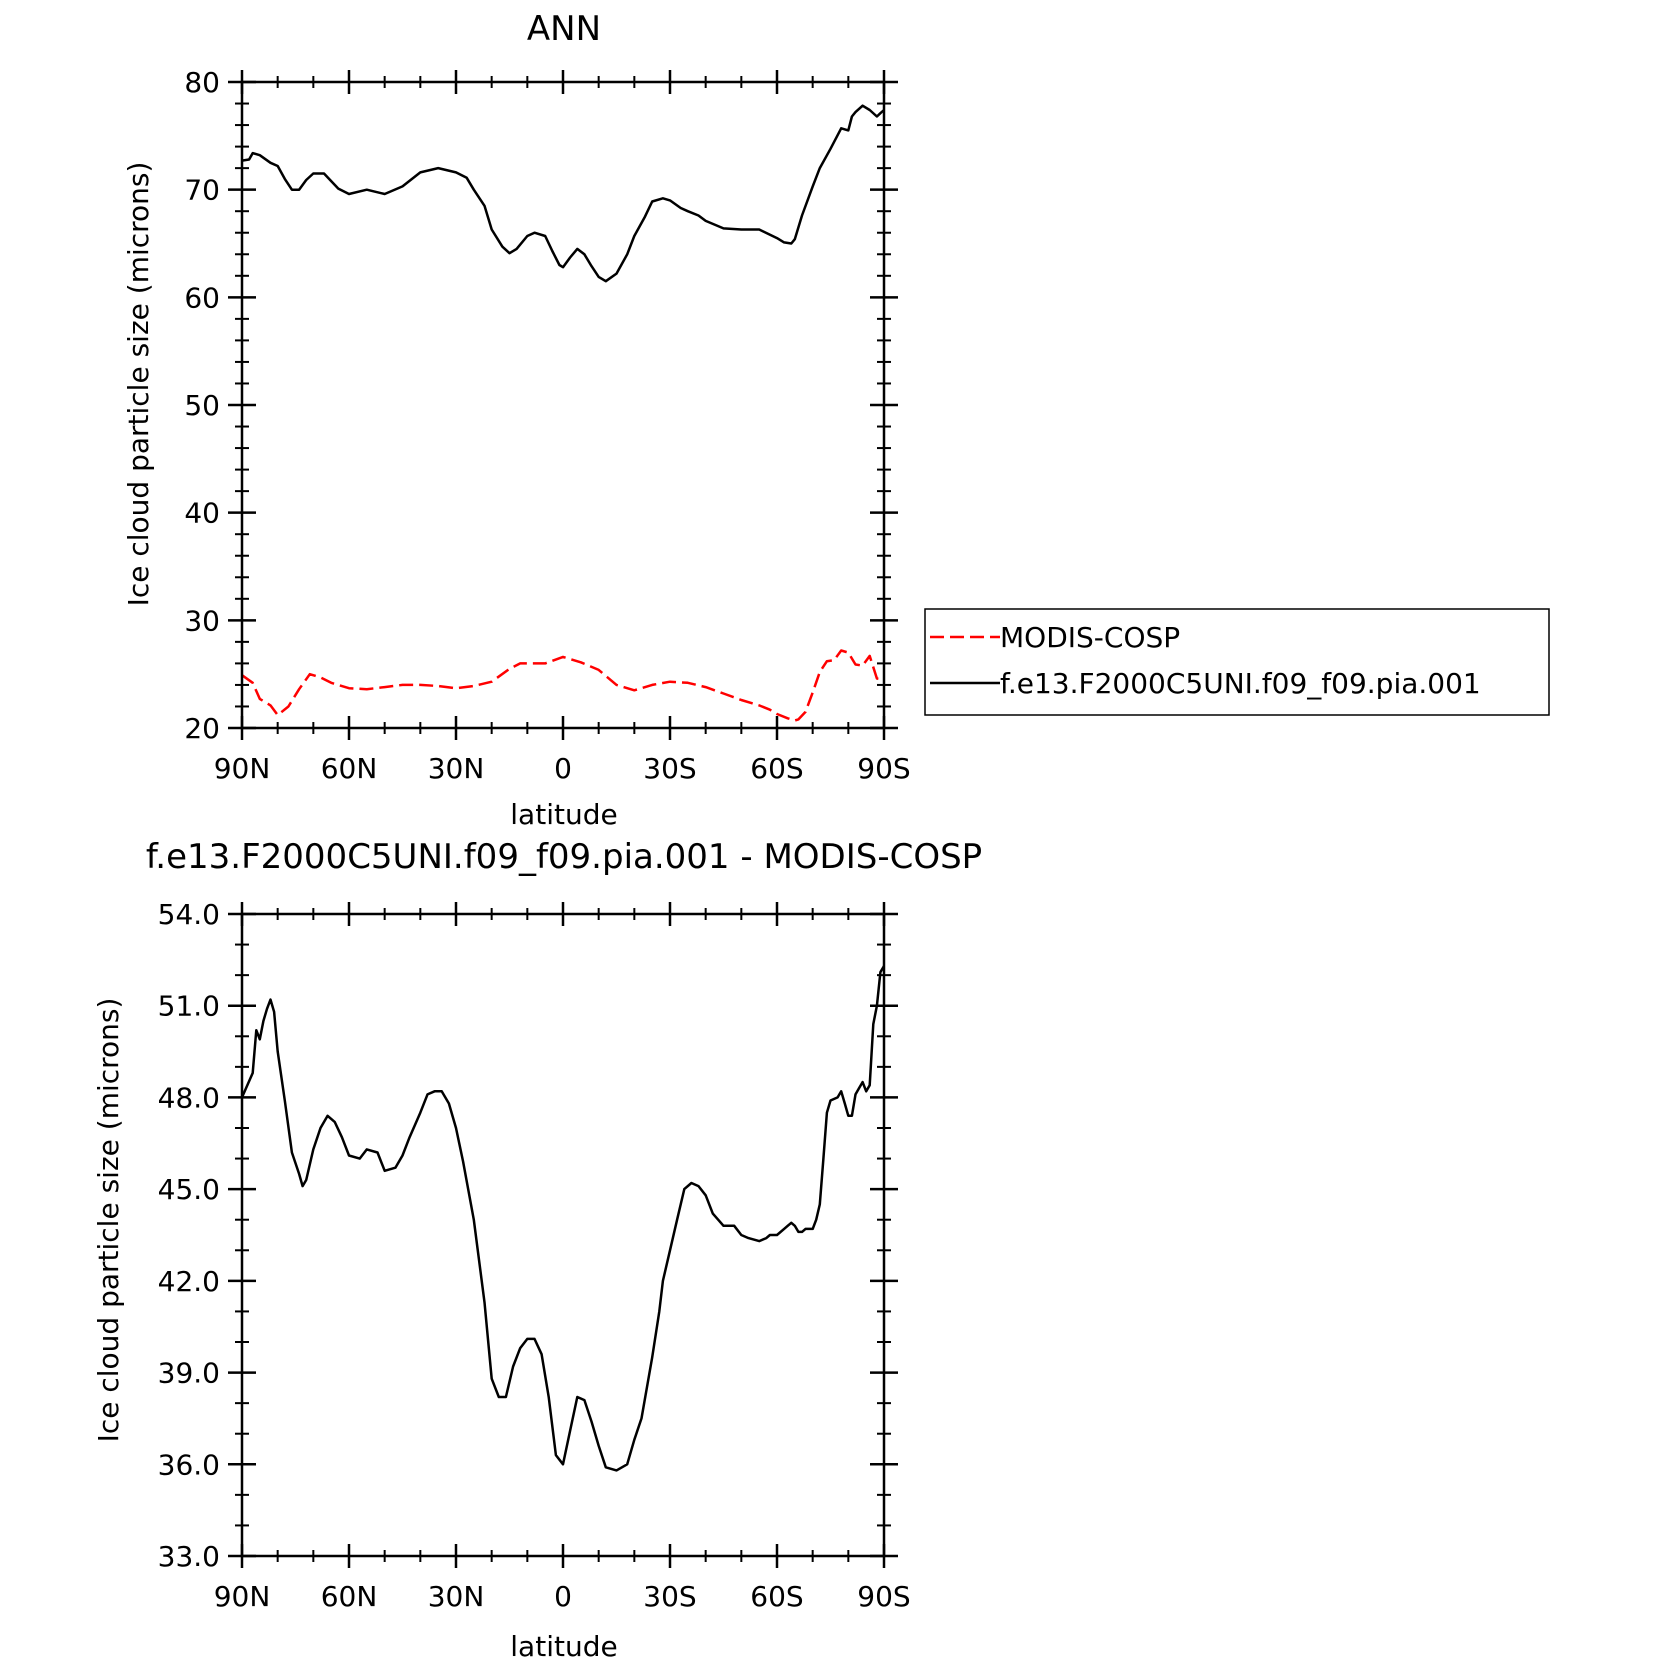  Describe the element at coordinates (1090, 637) in the screenshot. I see `legend-label-modis-cosp: MODIS-COSP` at that location.